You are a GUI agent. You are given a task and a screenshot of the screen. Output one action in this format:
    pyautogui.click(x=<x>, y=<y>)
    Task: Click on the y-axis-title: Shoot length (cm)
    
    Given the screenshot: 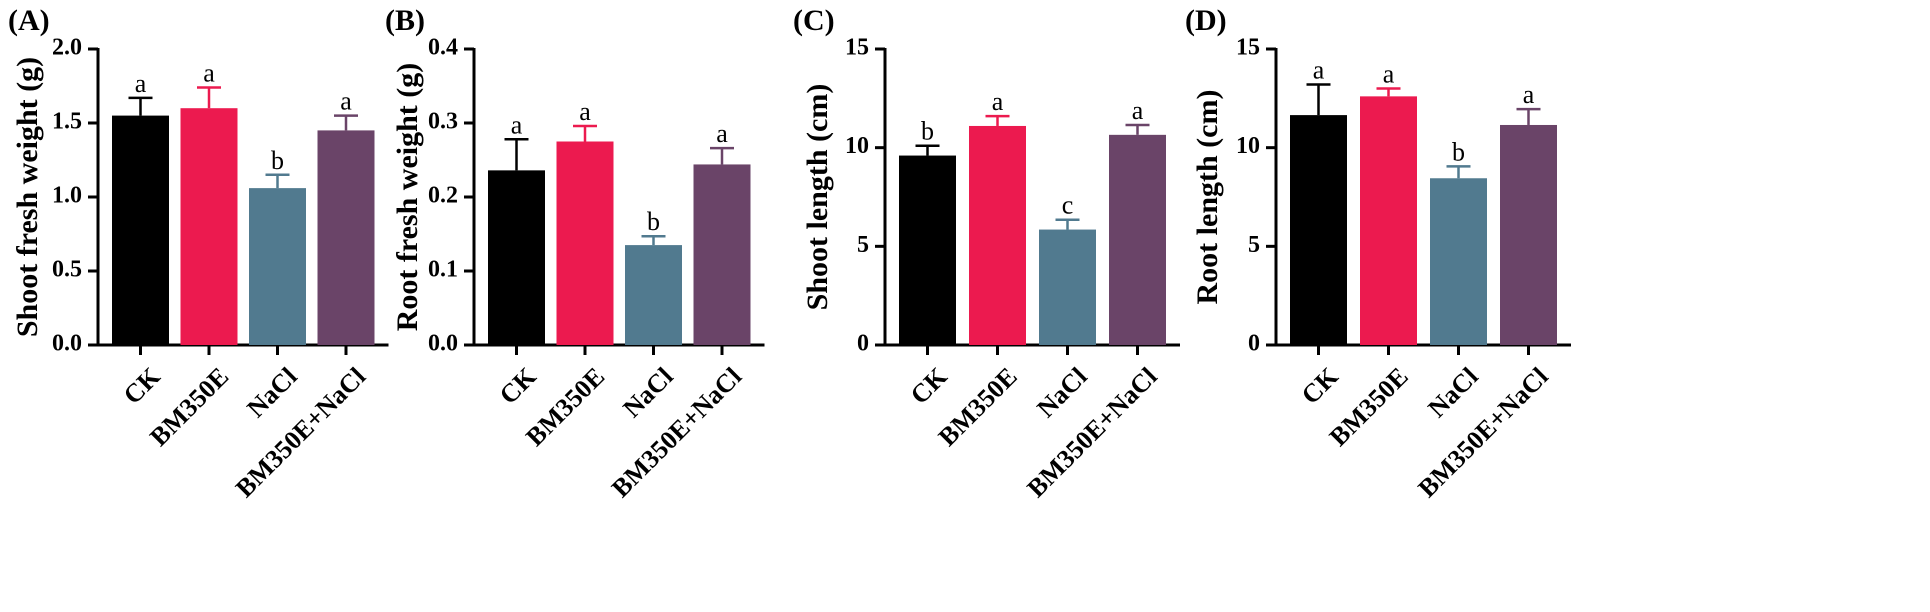 What is the action you would take?
    pyautogui.click(x=817, y=197)
    